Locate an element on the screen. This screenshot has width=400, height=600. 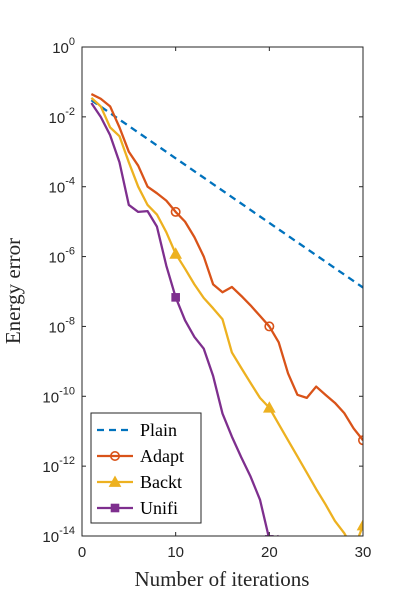
y-tick-label: 10⁻⁶ is located at coordinates (62, 256).